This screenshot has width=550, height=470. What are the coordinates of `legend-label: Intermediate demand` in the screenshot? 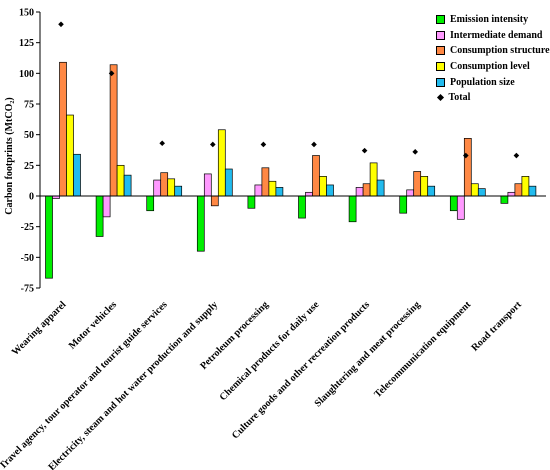 It's located at (496, 35).